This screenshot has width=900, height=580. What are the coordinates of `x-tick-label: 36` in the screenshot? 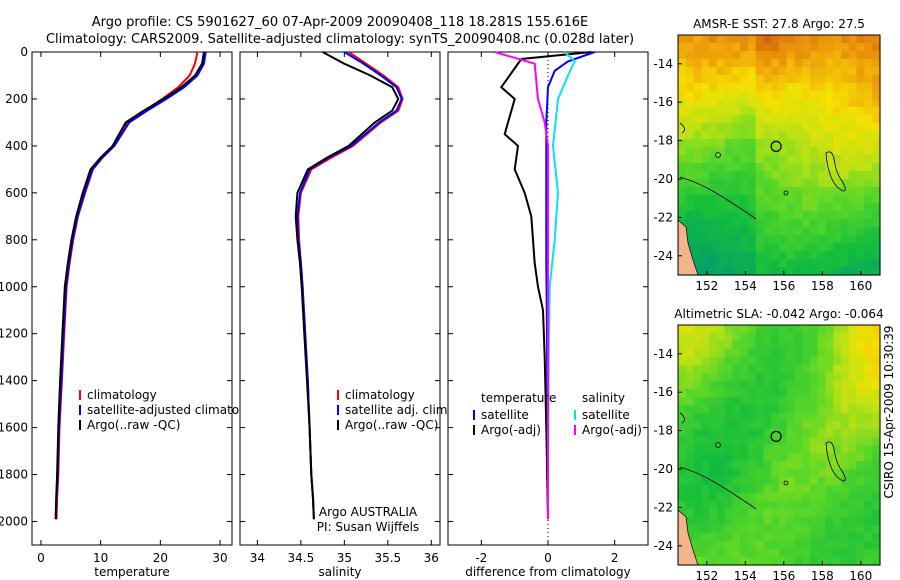 It's located at (431, 558).